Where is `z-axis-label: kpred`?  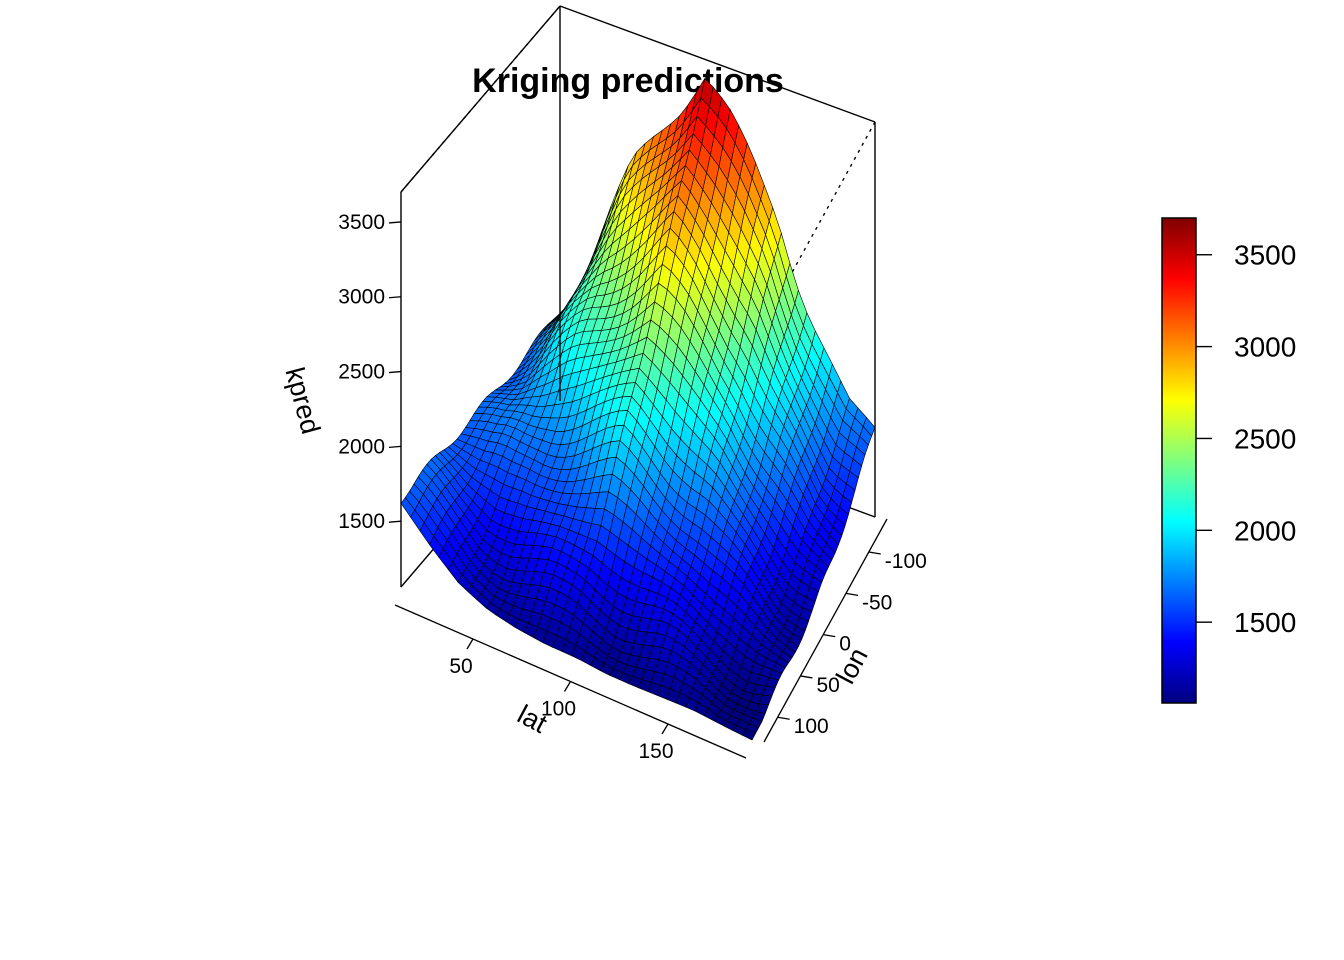 z-axis-label: kpred is located at coordinates (302, 400).